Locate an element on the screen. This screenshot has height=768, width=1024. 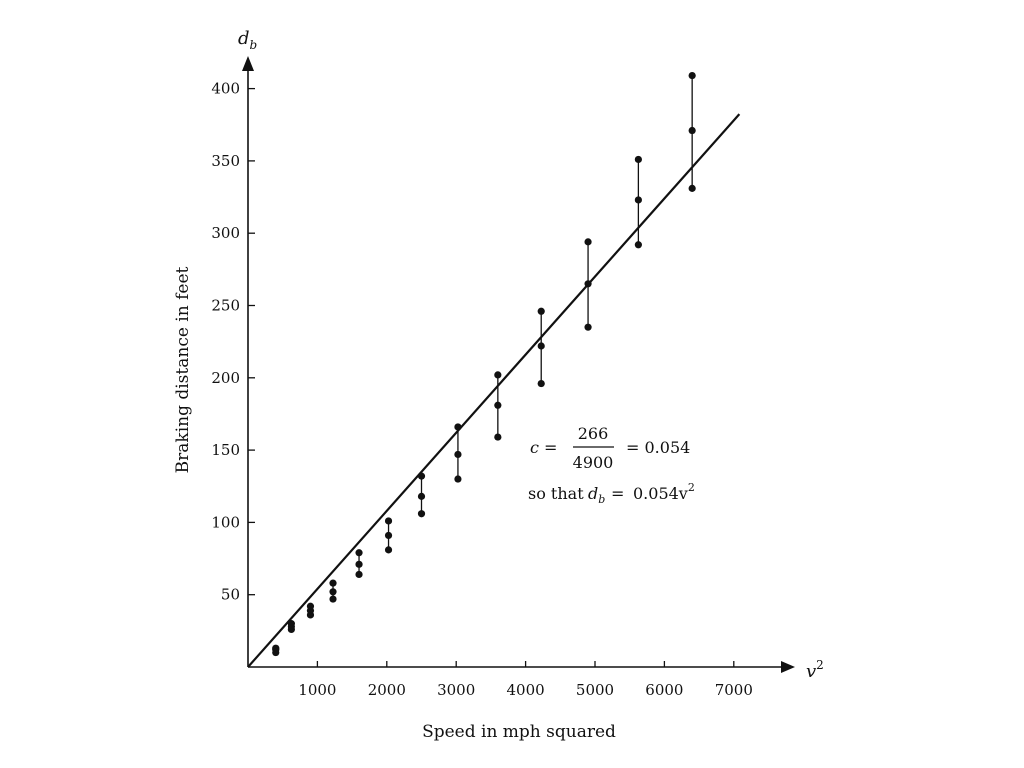
y-tick-label: 150 is located at coordinates (225, 450).